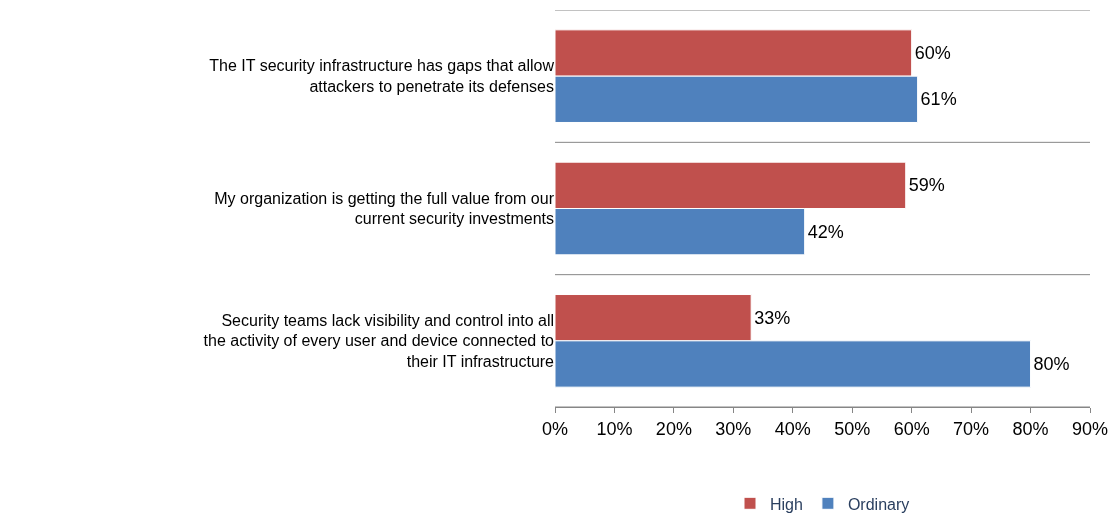  Describe the element at coordinates (792, 428) in the screenshot. I see `x-tick-label: 40%` at that location.